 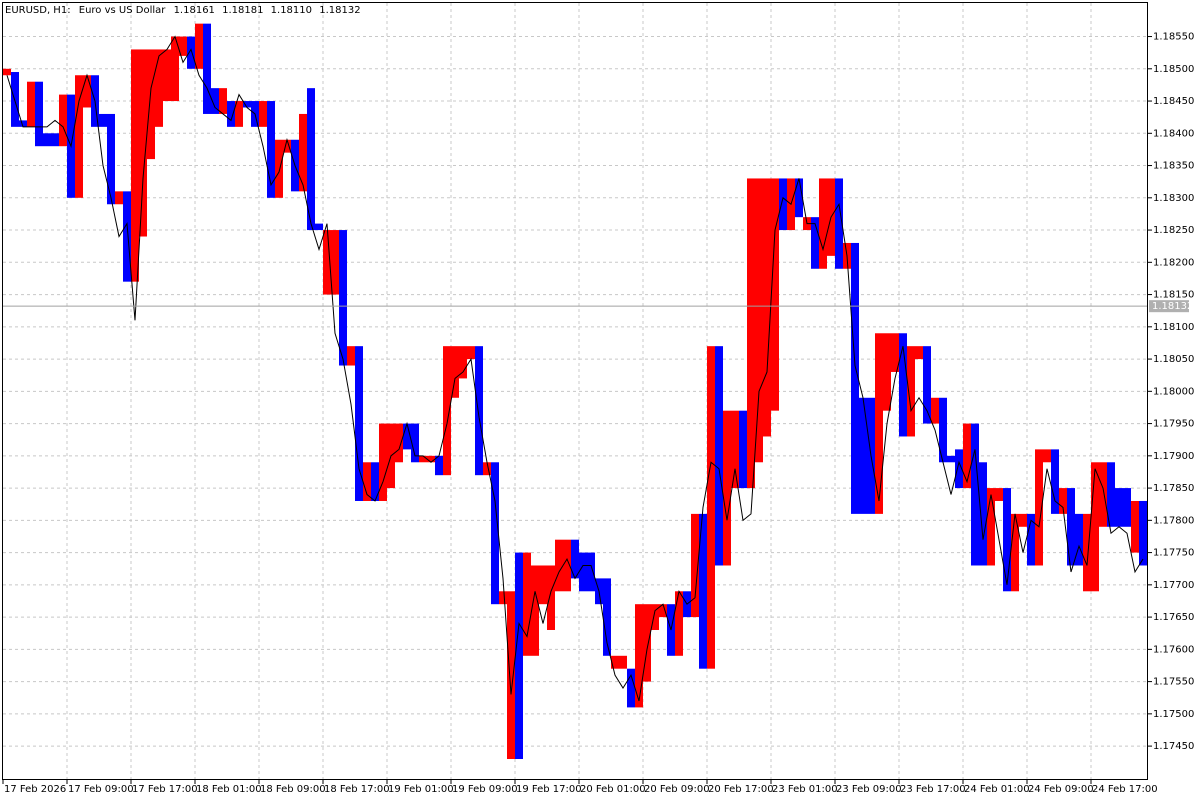 What do you see at coordinates (339, 10) in the screenshot?
I see `close: 1.18132` at bounding box center [339, 10].